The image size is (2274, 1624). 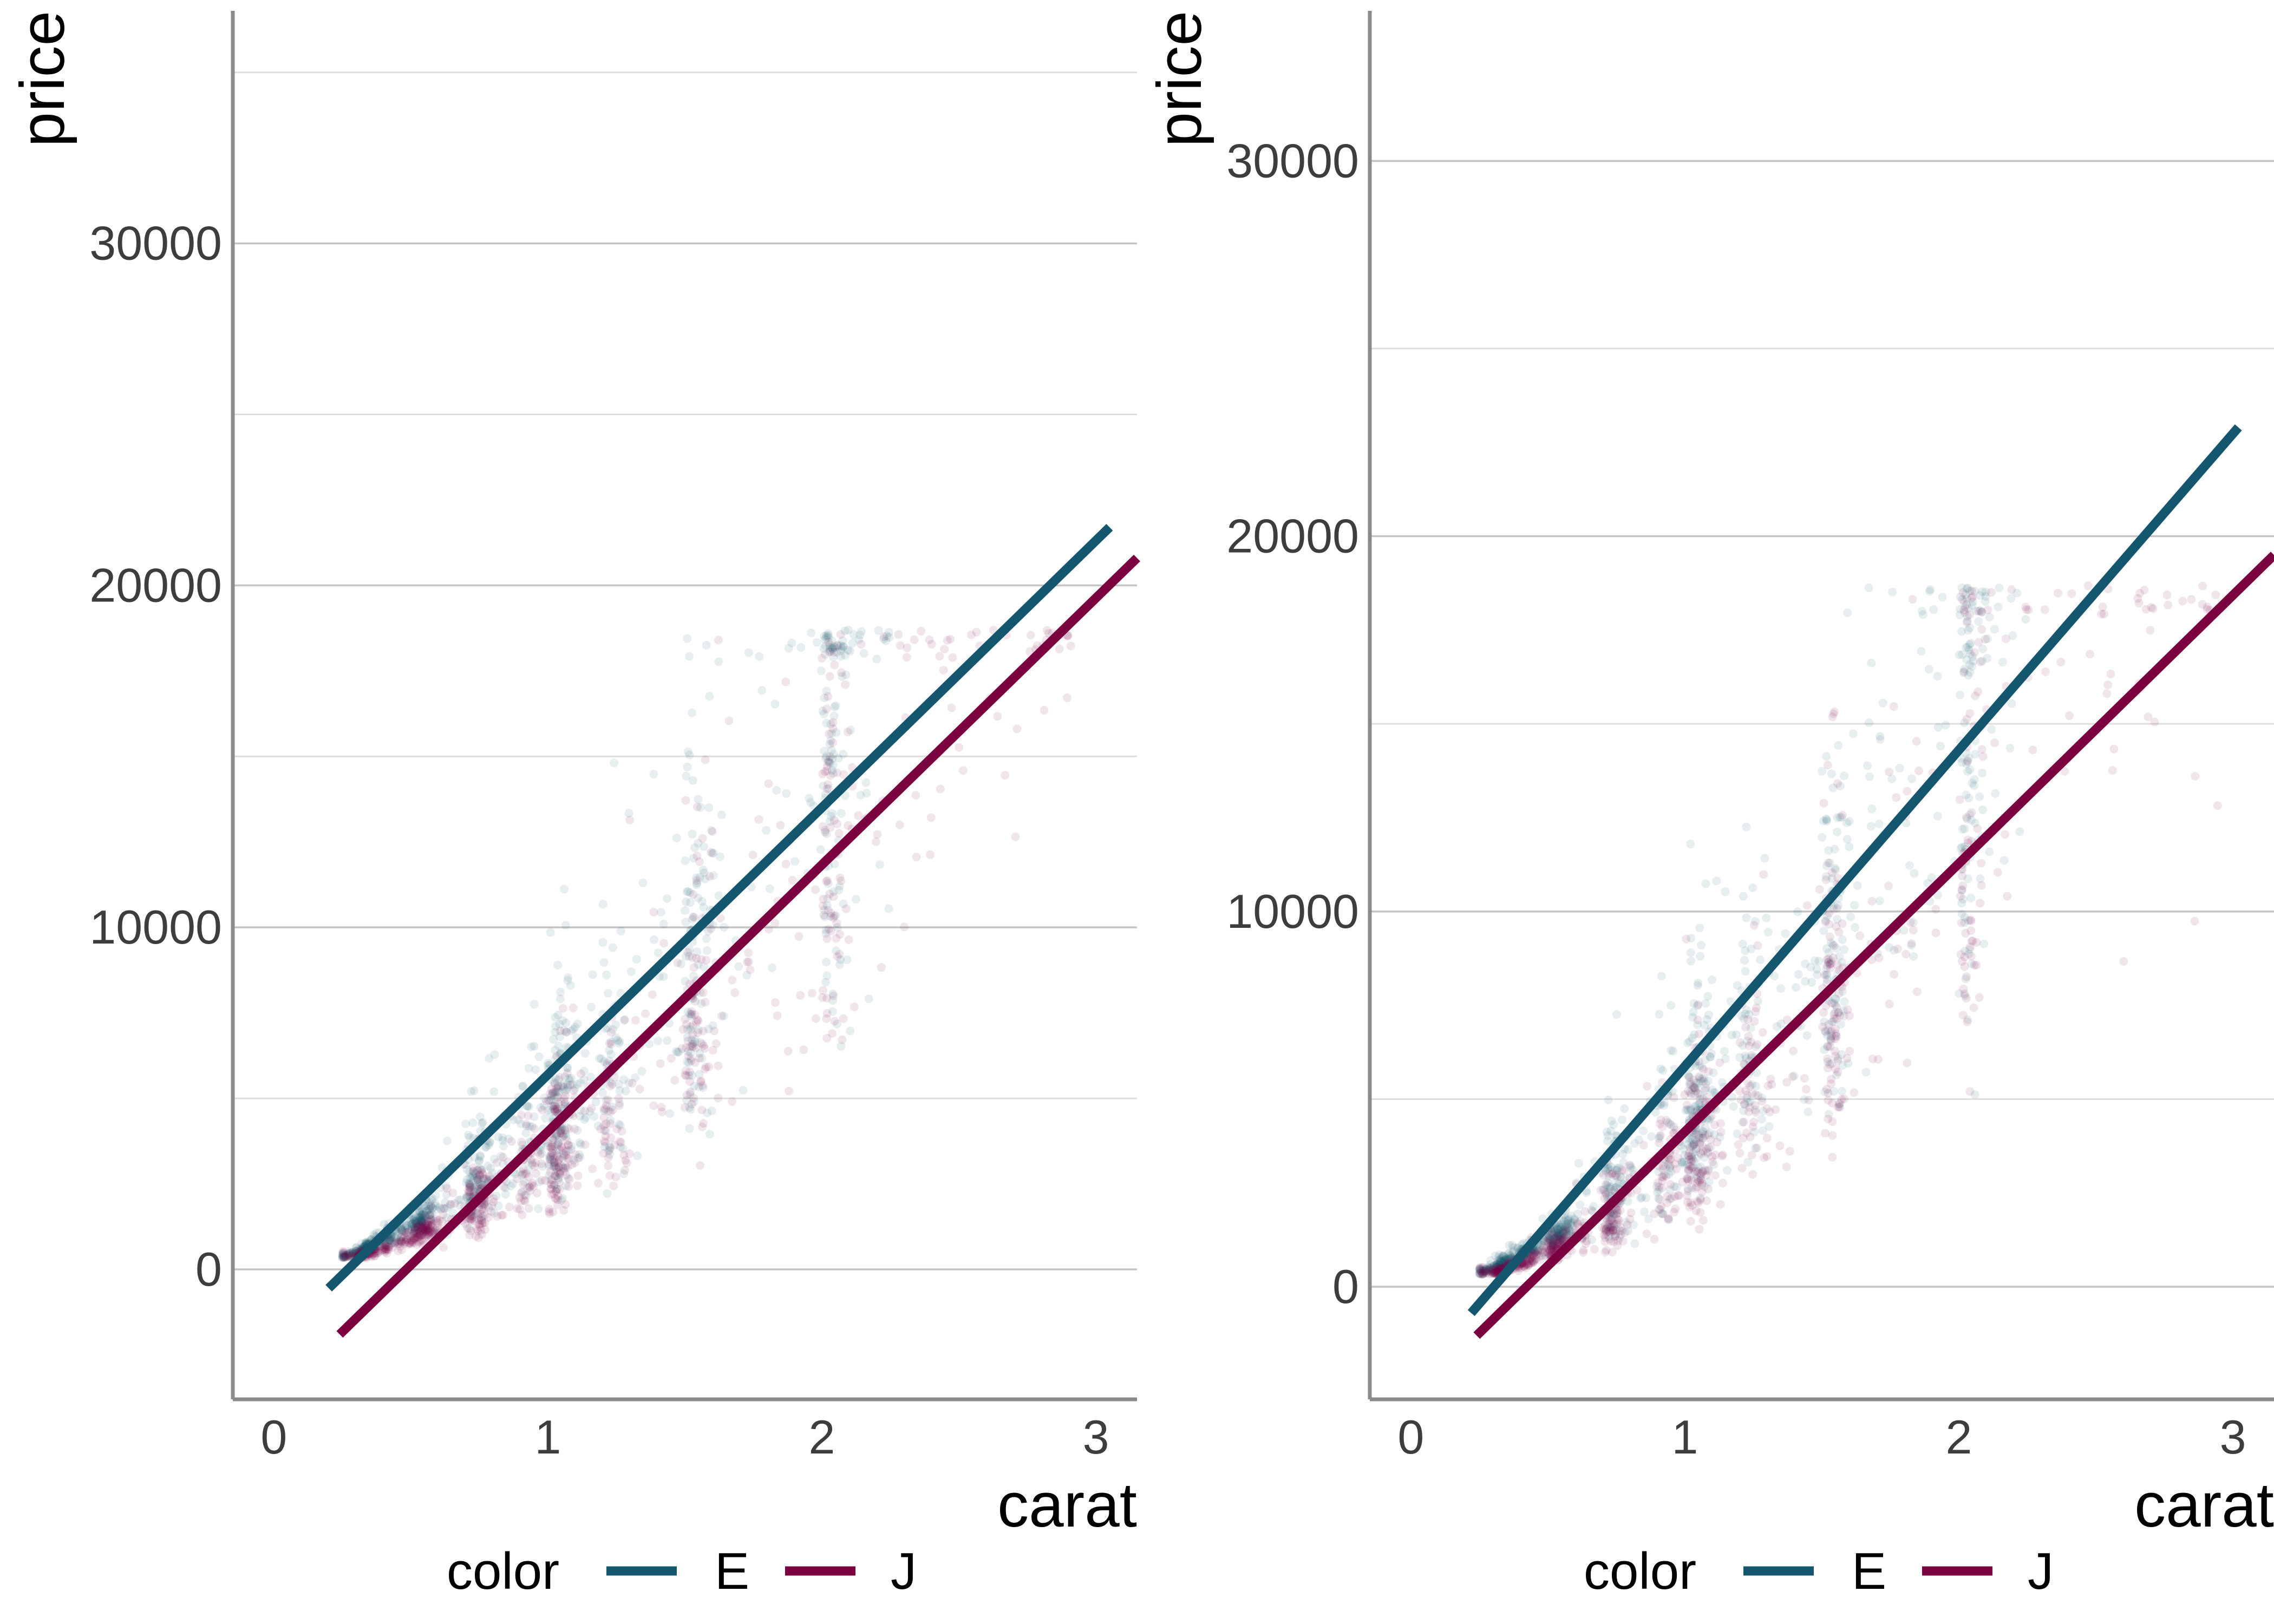 What do you see at coordinates (1067, 1505) in the screenshot?
I see `x-axis-title: carat` at bounding box center [1067, 1505].